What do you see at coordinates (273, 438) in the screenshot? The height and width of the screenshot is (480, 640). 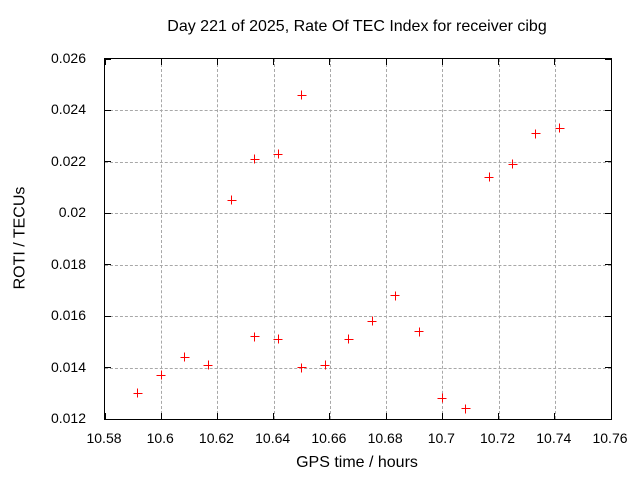 I see `x-tick-label: 10.64` at bounding box center [273, 438].